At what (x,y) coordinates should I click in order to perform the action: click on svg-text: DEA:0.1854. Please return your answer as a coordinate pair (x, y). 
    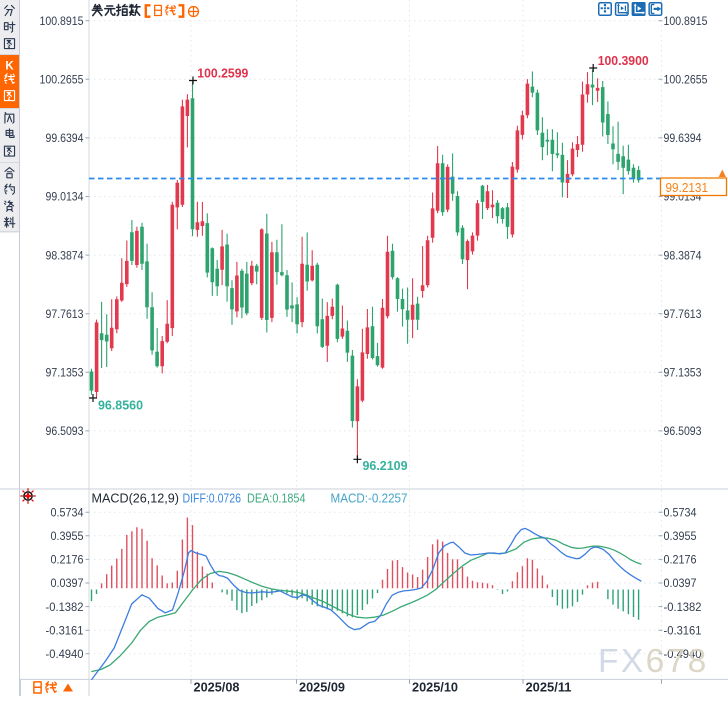
    Looking at the image, I should click on (276, 499).